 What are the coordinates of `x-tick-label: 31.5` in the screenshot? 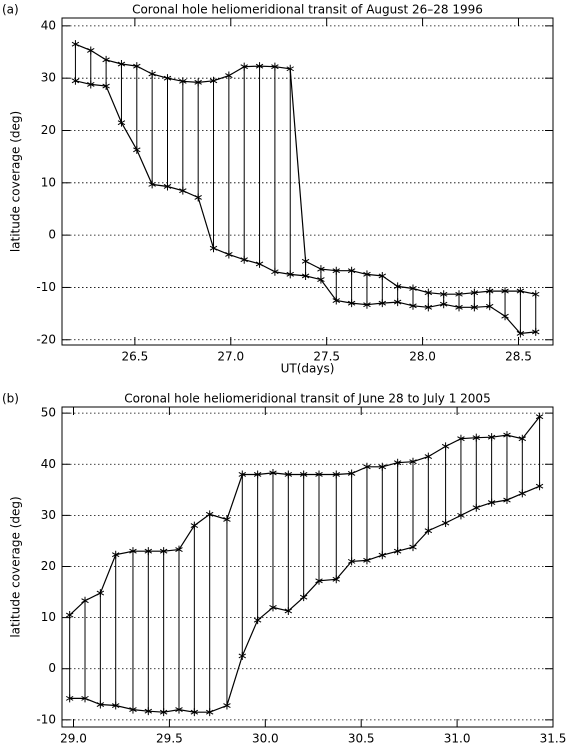 It's located at (553, 738).